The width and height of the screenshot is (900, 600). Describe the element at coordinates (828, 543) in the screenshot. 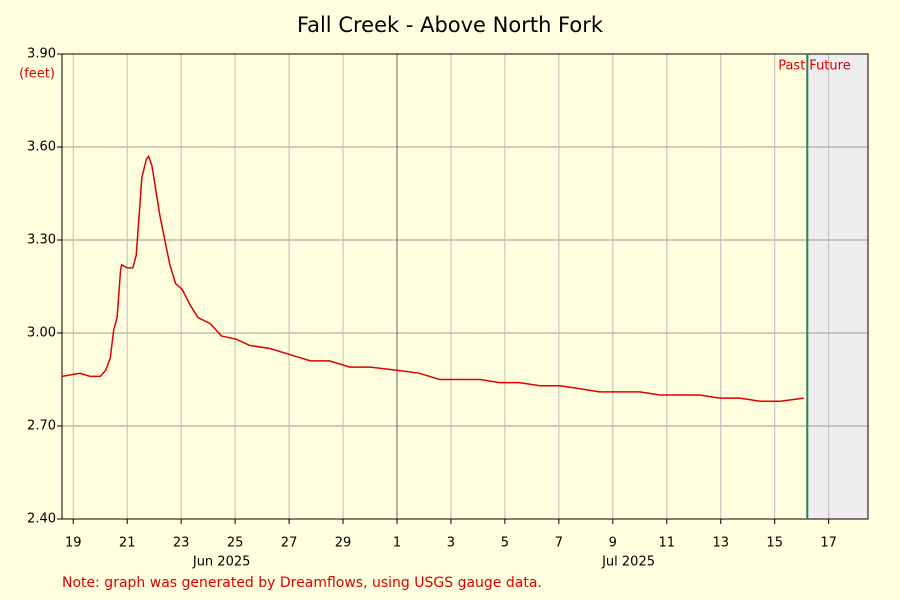

I see `x-tick-label: 17` at that location.